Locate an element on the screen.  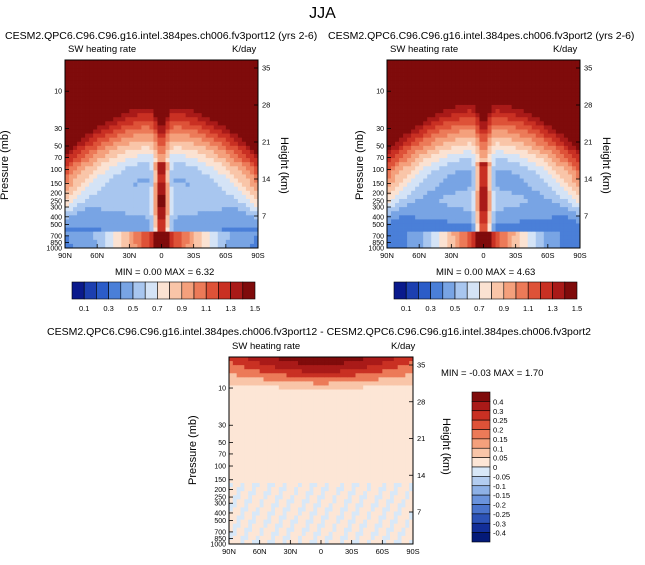
panel-2-y-tick-label: 200 is located at coordinates (378, 194).